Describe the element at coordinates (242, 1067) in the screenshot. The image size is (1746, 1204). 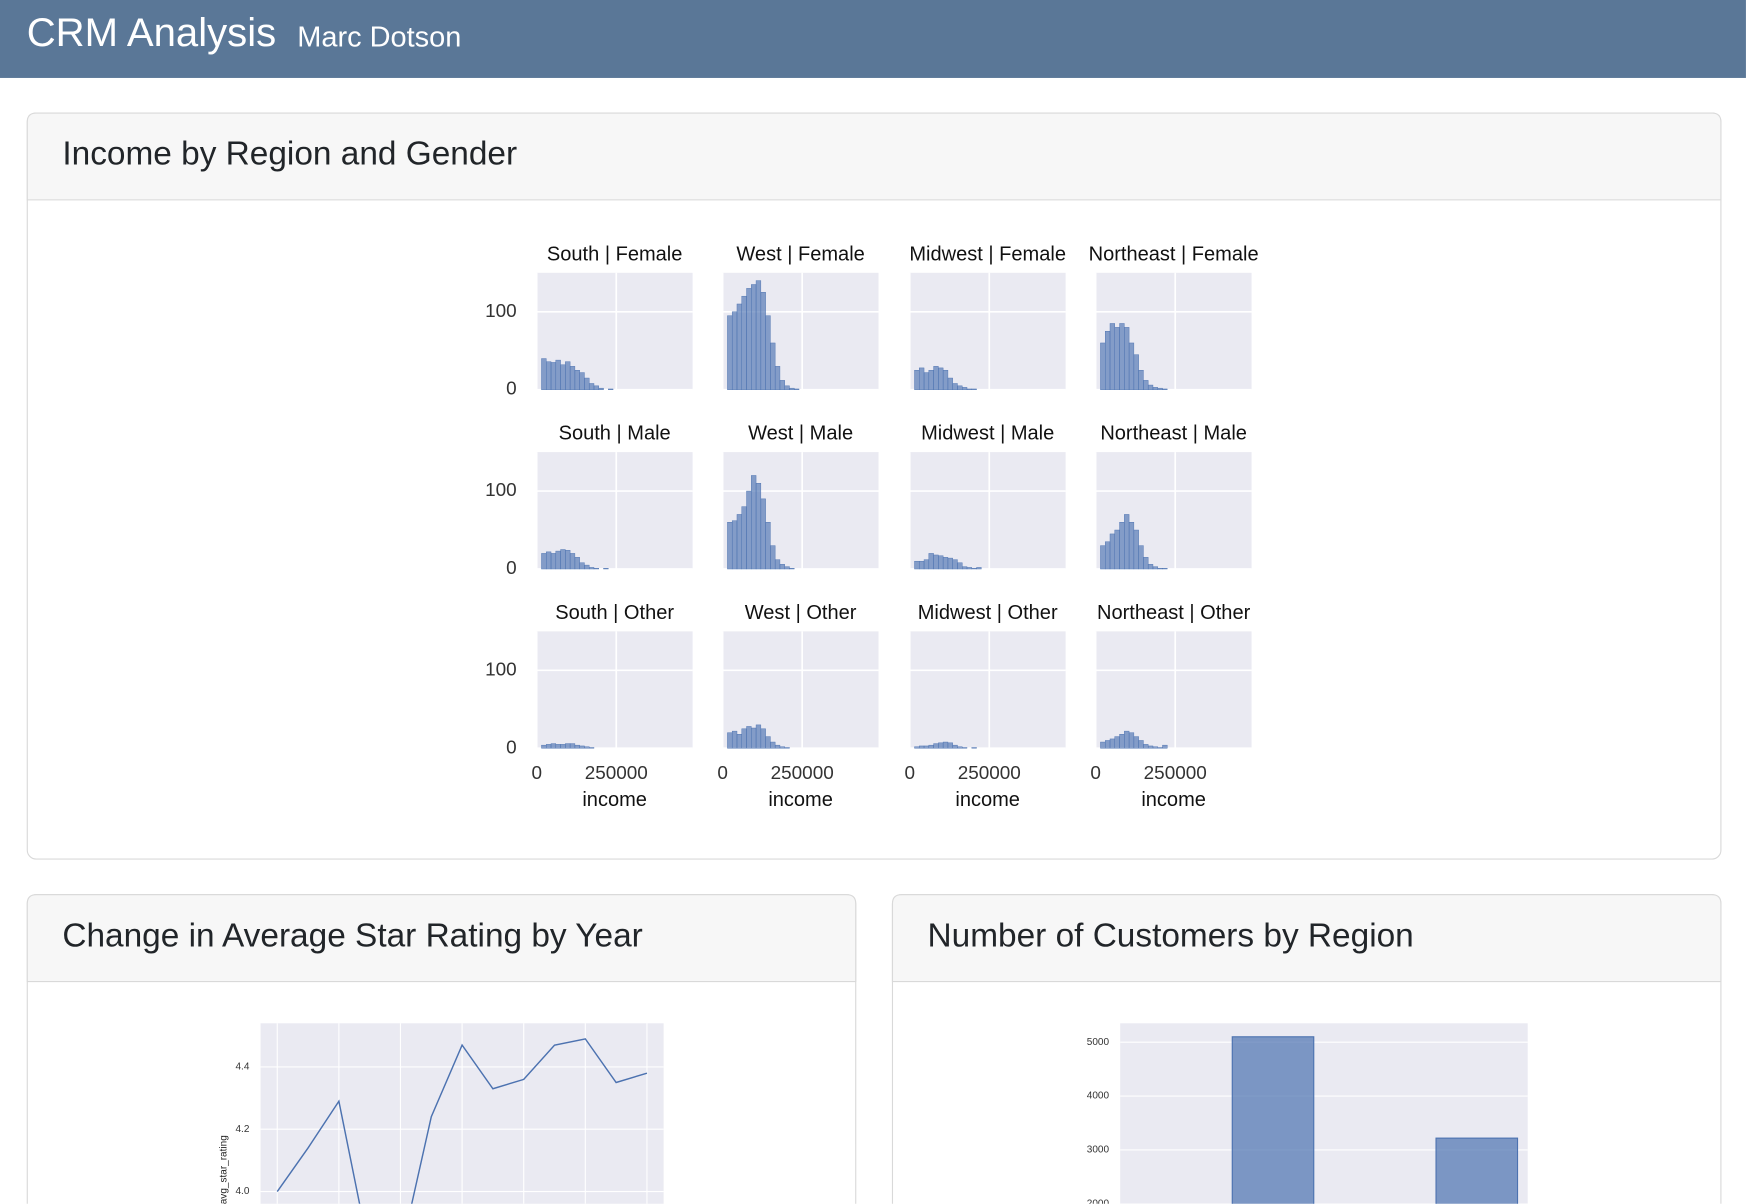
I see `y-tick-label: 4.4` at that location.